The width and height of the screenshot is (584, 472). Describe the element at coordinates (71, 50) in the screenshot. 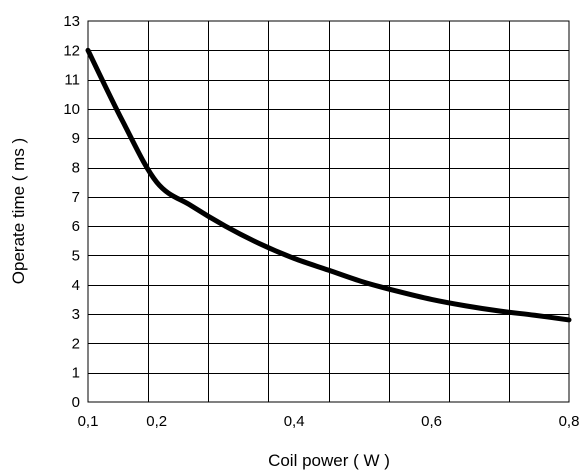

I see `y-tick-label: 12` at that location.